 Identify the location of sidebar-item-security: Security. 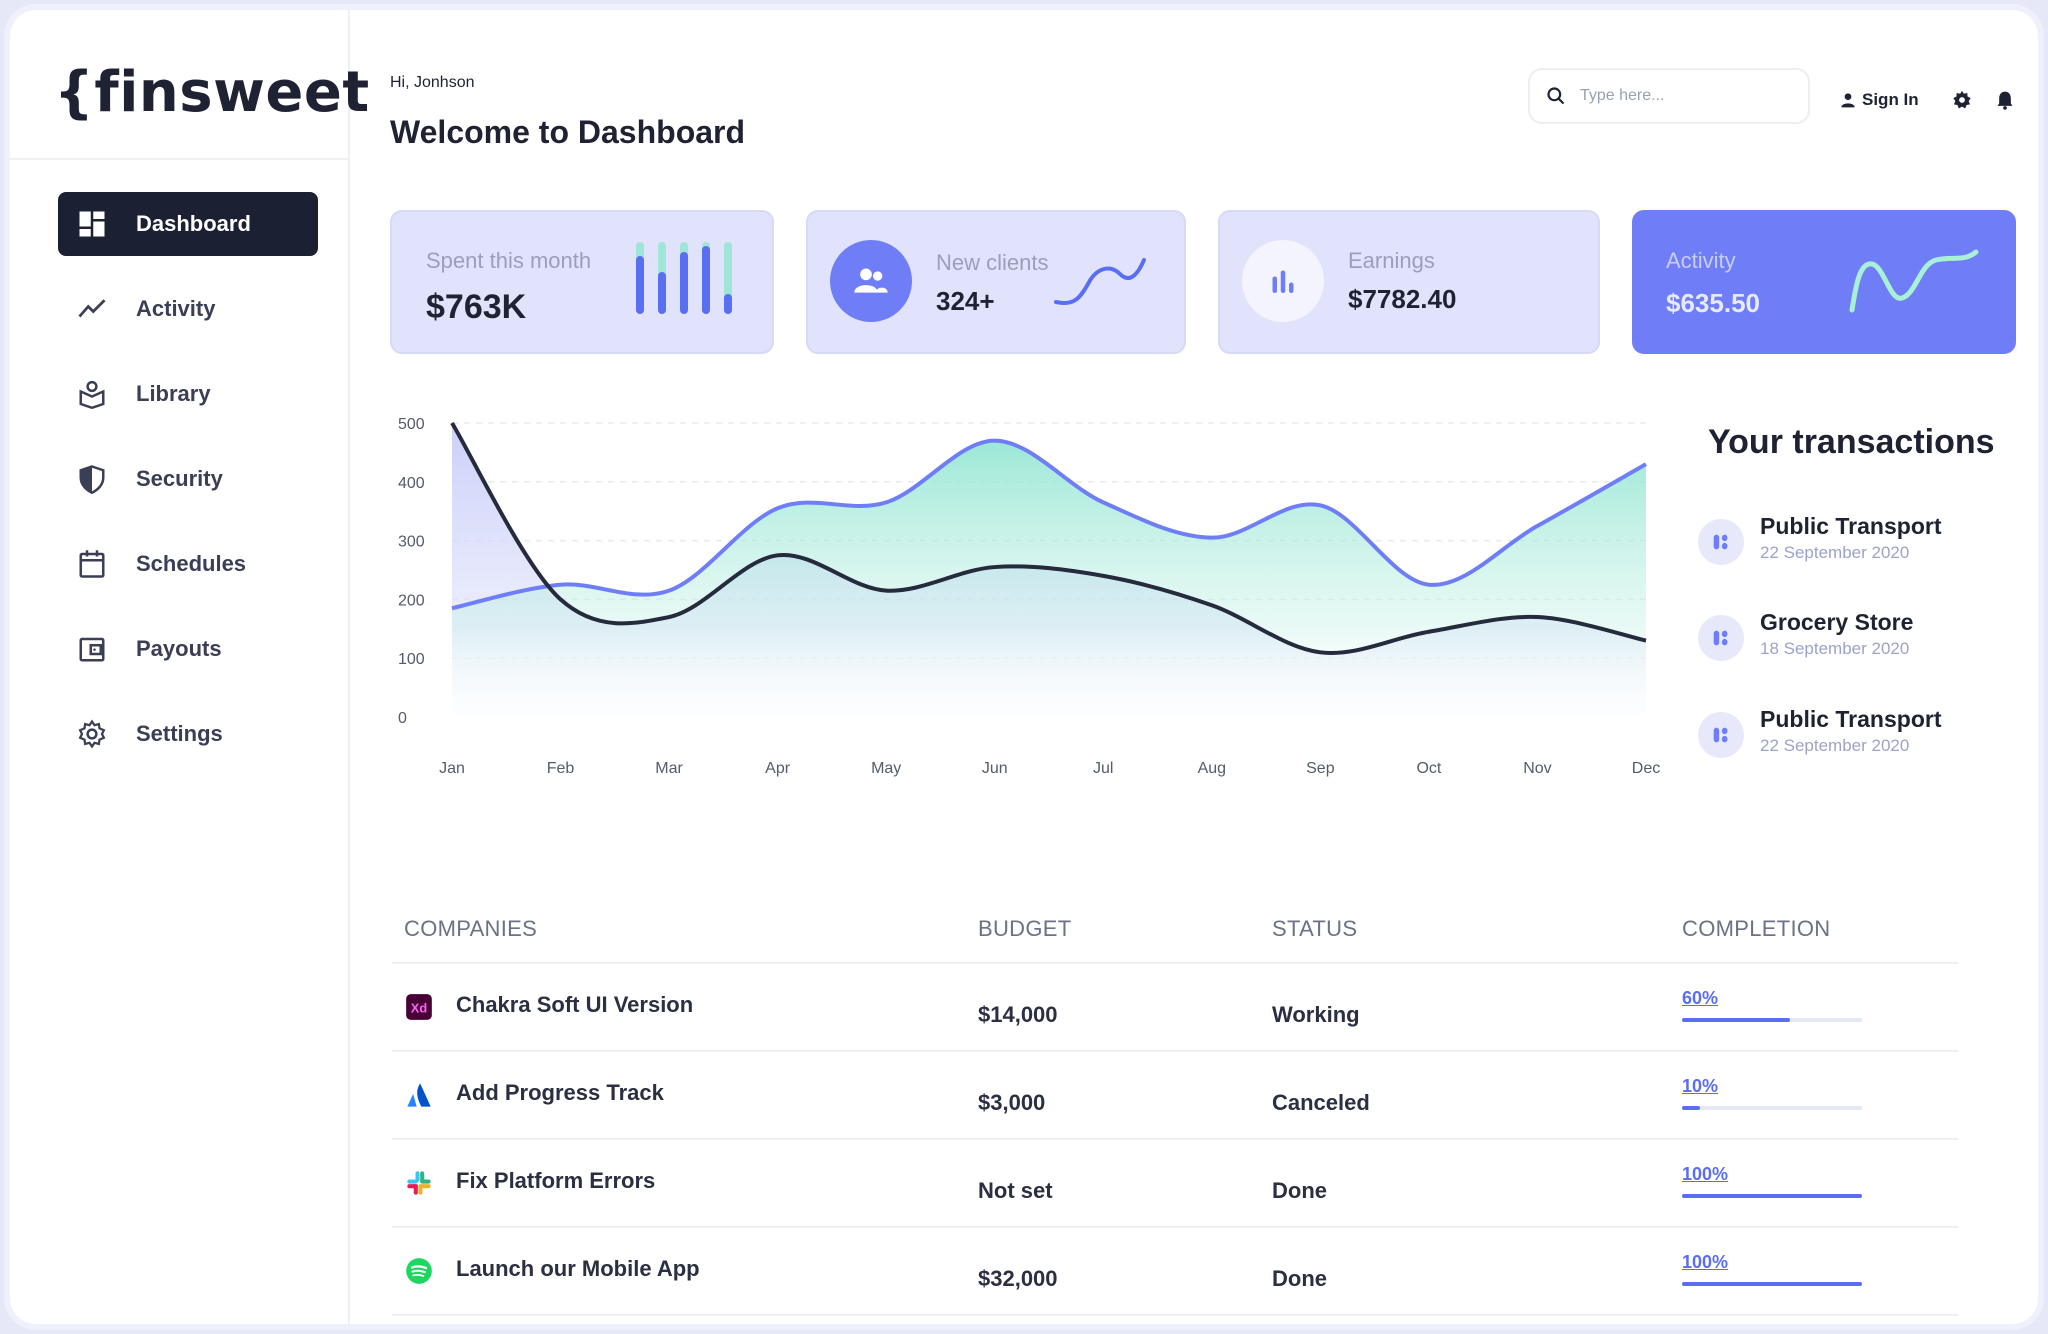
(188, 479).